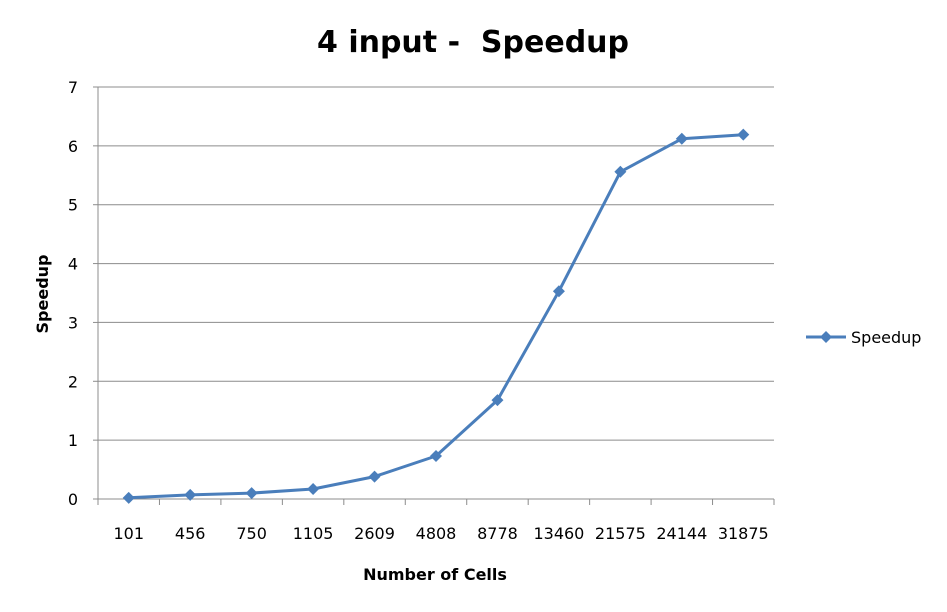 The image size is (947, 612). Describe the element at coordinates (73, 146) in the screenshot. I see `y-tick-label: 6` at that location.